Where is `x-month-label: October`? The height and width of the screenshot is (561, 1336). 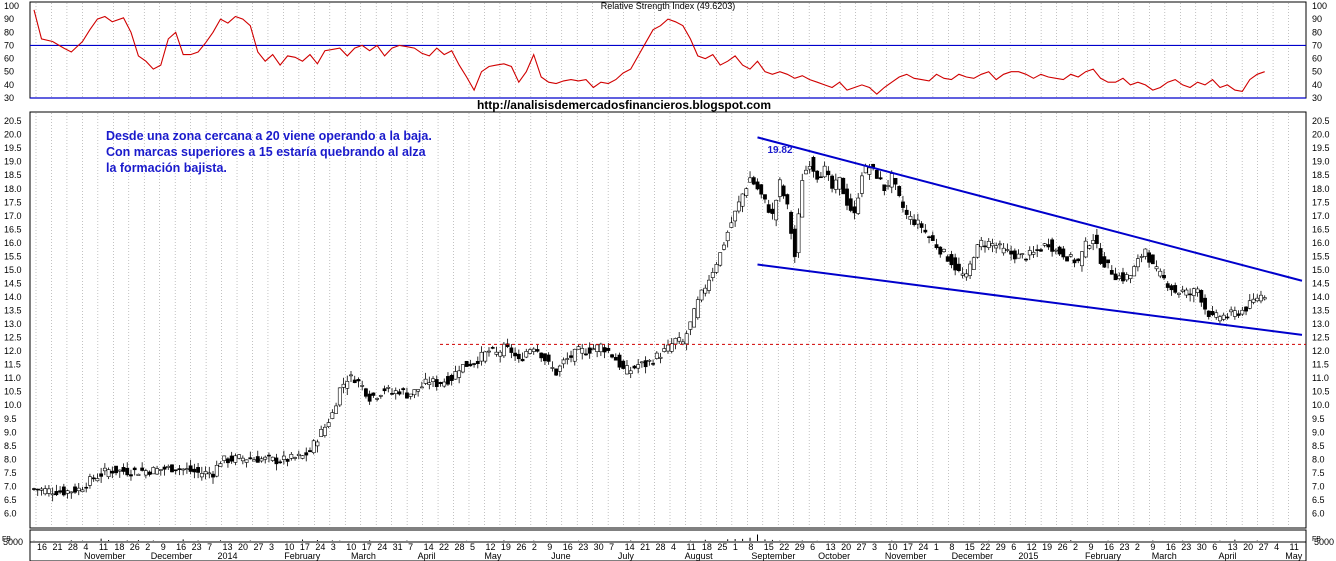 x-month-label: October is located at coordinates (834, 556).